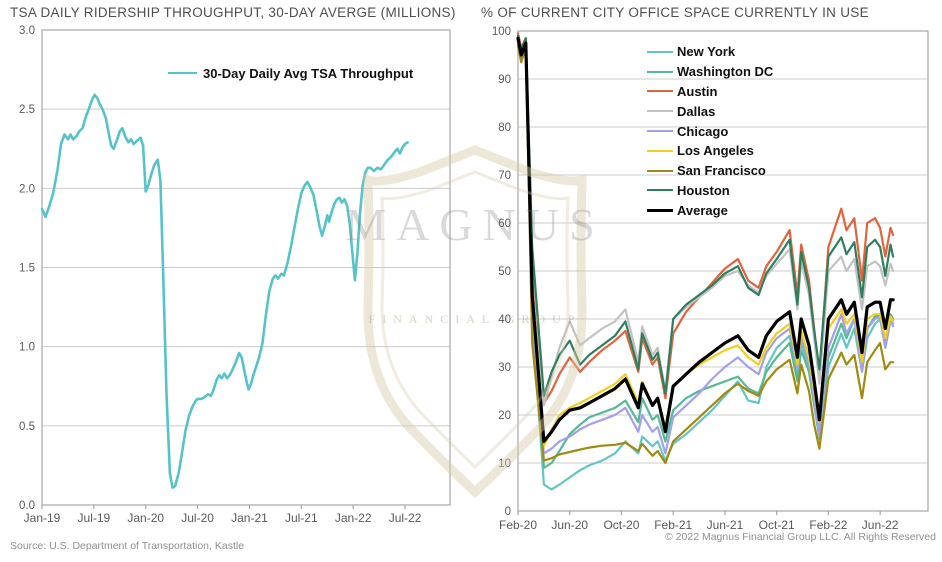  What do you see at coordinates (94, 518) in the screenshot?
I see `x-axis-tick-label: Jul-19` at bounding box center [94, 518].